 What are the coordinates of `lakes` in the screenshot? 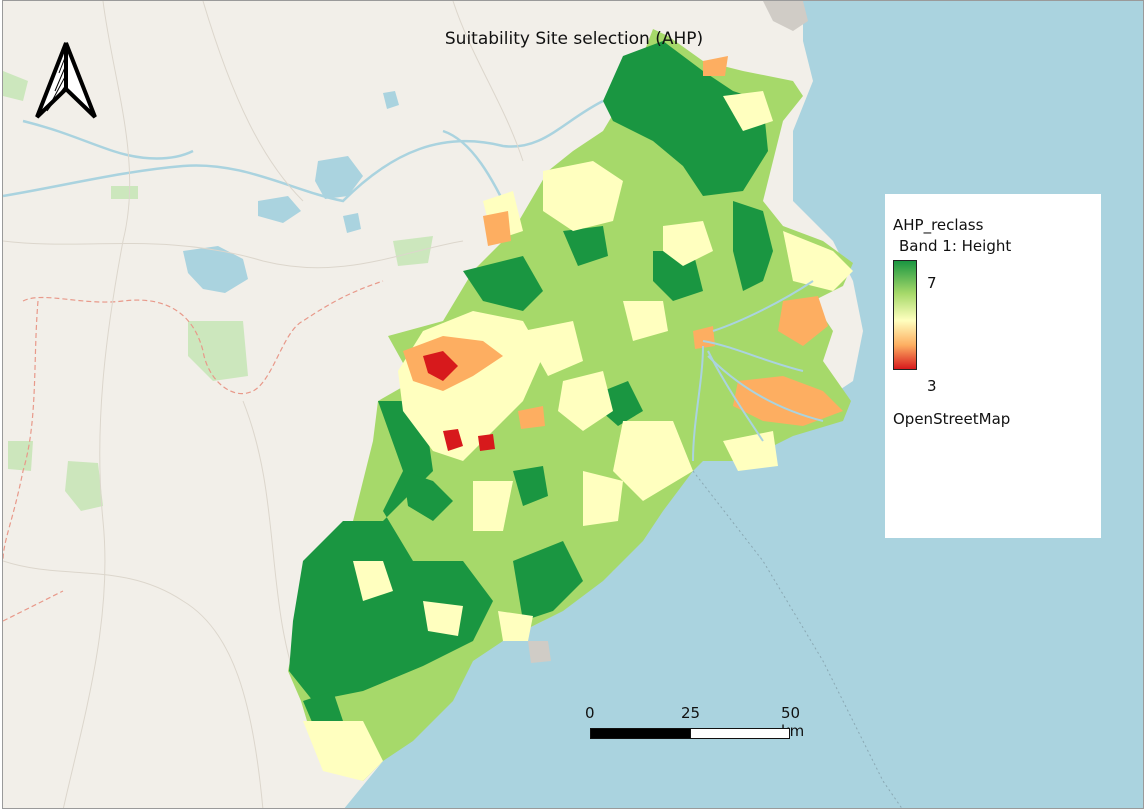 It's located at (291, 192).